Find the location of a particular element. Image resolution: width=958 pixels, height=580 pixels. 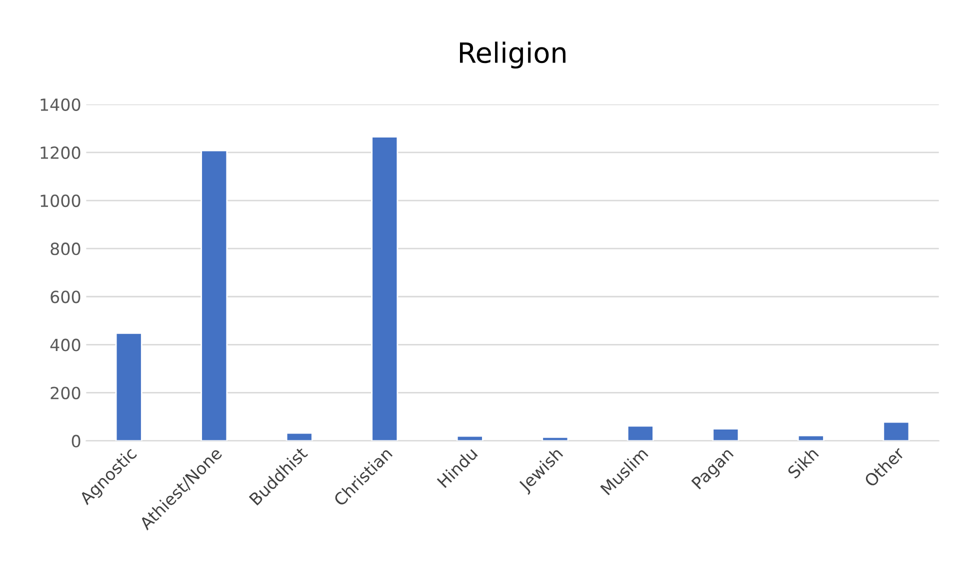

y-tick-label: 1000 is located at coordinates (60, 201).